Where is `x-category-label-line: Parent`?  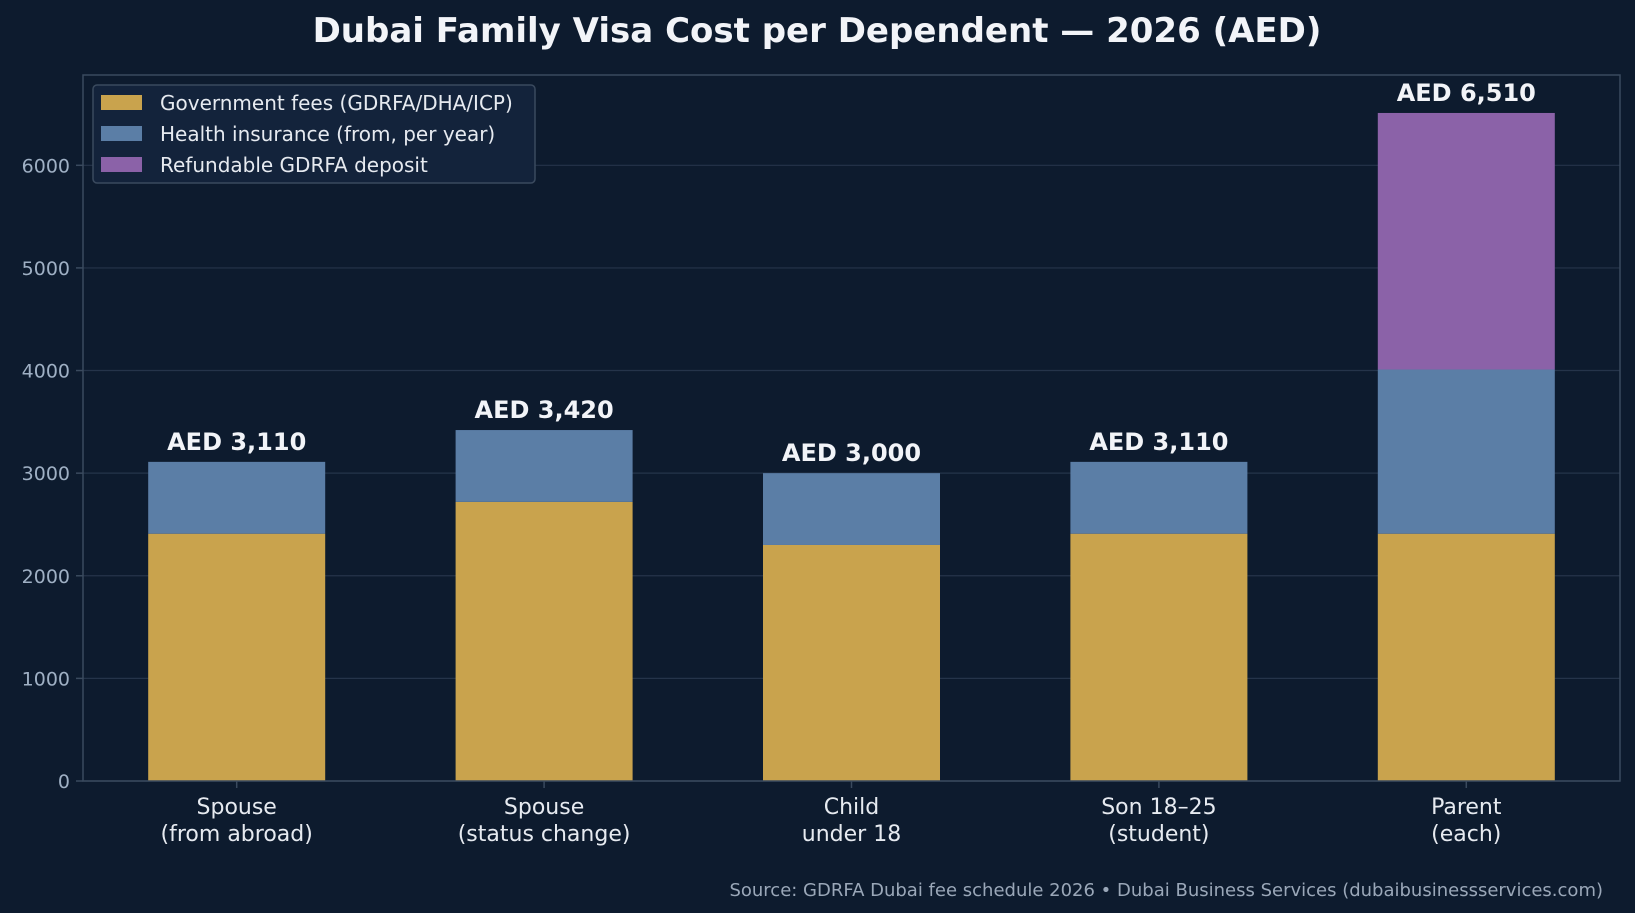
x-category-label-line: Parent is located at coordinates (1466, 807).